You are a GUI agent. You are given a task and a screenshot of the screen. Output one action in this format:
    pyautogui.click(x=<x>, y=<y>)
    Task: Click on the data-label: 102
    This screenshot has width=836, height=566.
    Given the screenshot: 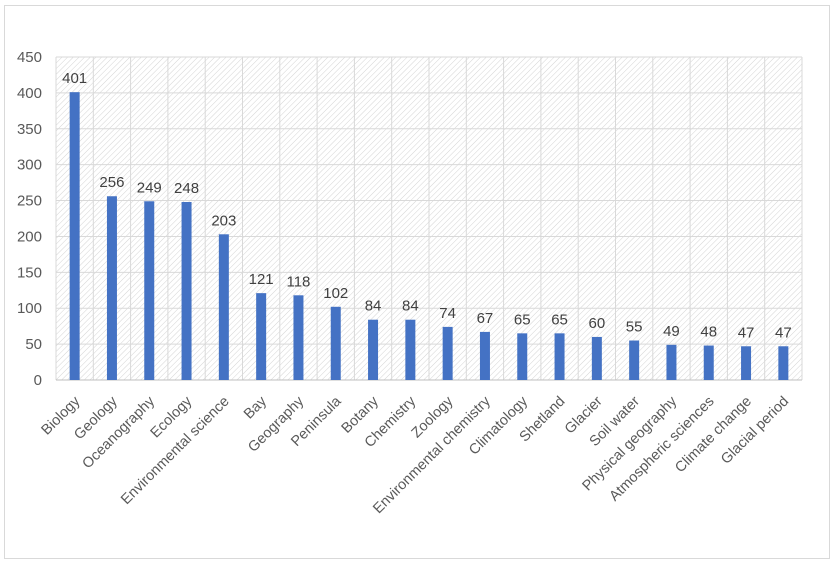 What is the action you would take?
    pyautogui.click(x=335, y=293)
    